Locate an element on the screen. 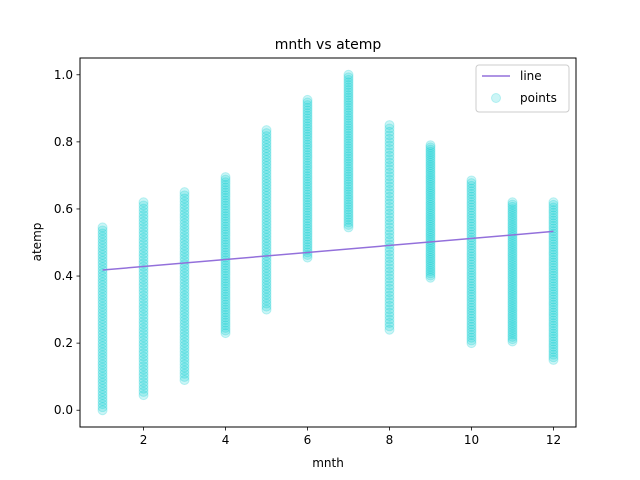  line-layer is located at coordinates (328, 250).